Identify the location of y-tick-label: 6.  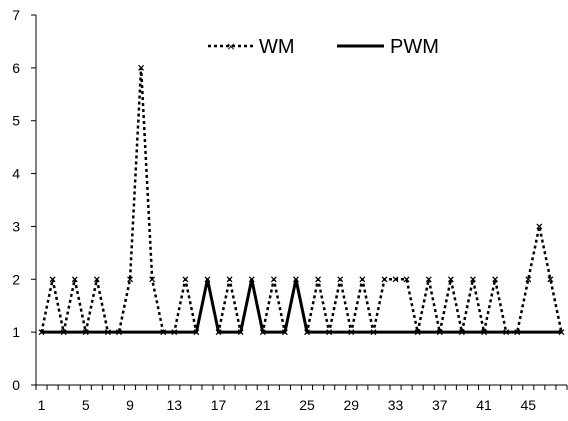
(16, 68).